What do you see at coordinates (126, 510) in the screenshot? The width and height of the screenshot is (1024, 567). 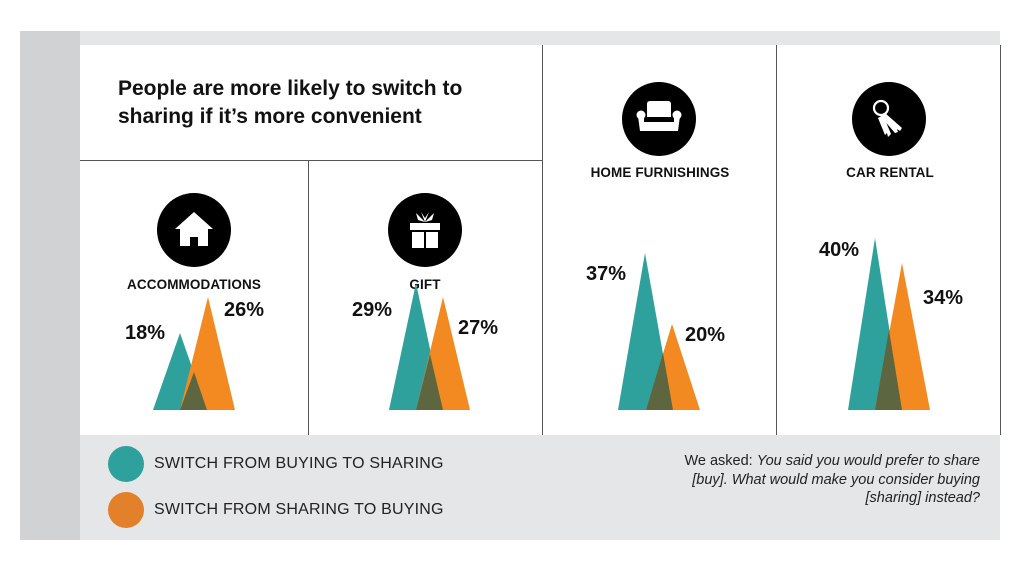 I see `orange-dot-icon` at bounding box center [126, 510].